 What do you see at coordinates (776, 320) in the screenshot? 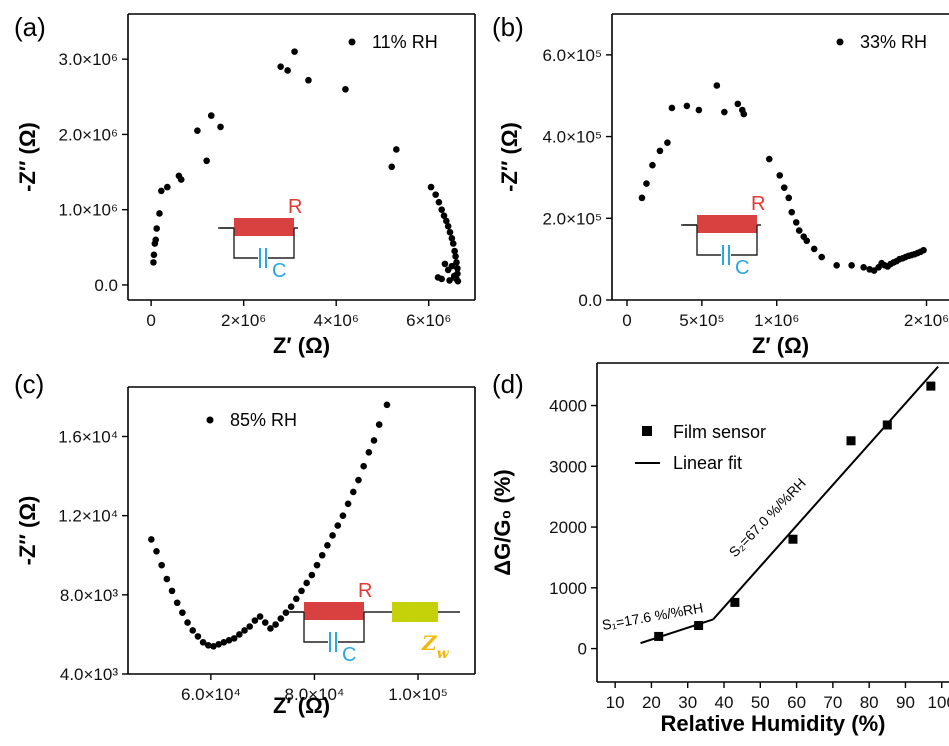
I see `x-tick-label: 1×10⁶` at bounding box center [776, 320].